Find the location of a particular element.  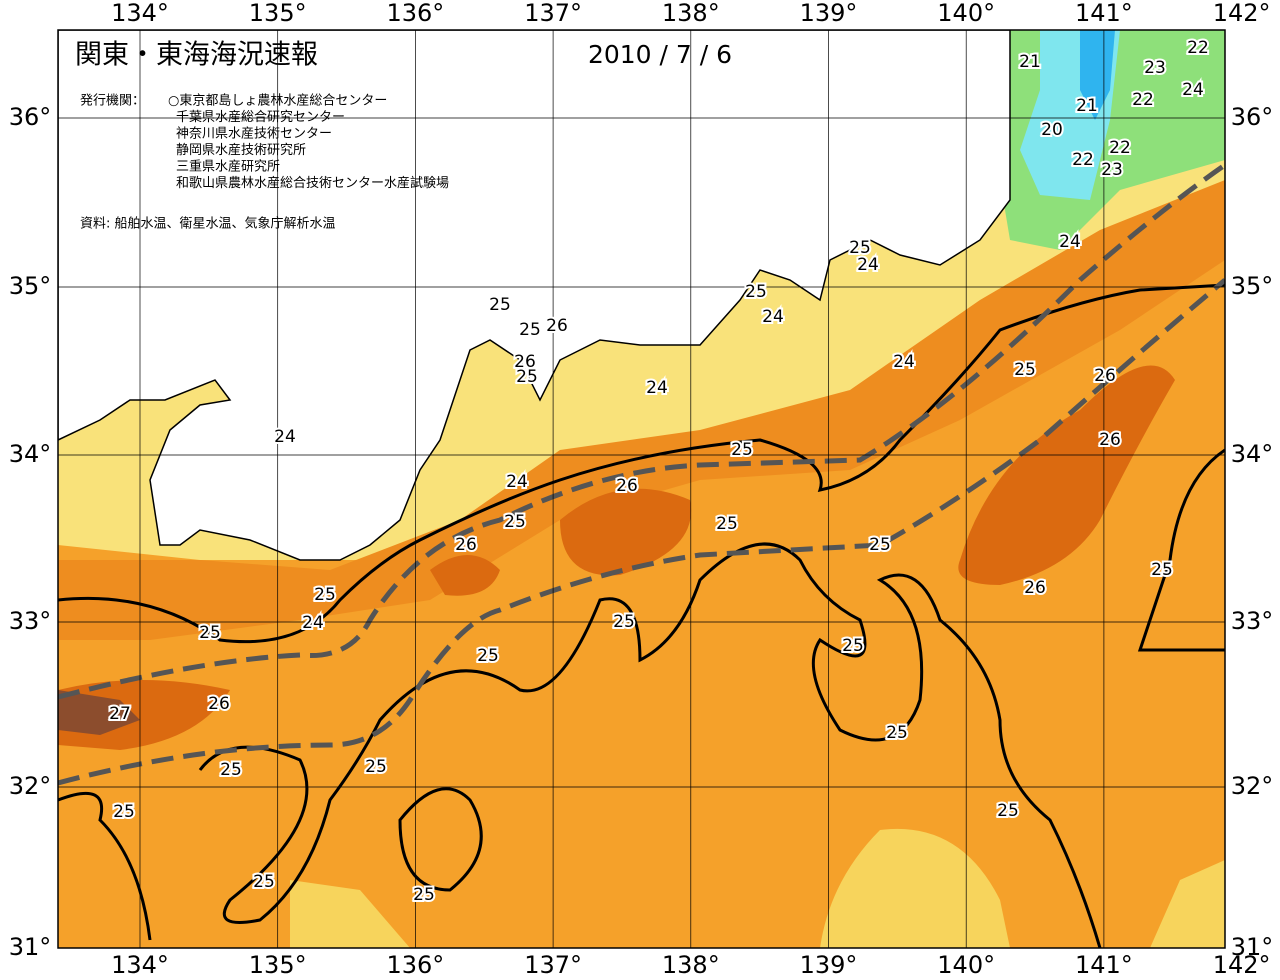

issuer: 静岡県水産技術研究所 is located at coordinates (241, 150).